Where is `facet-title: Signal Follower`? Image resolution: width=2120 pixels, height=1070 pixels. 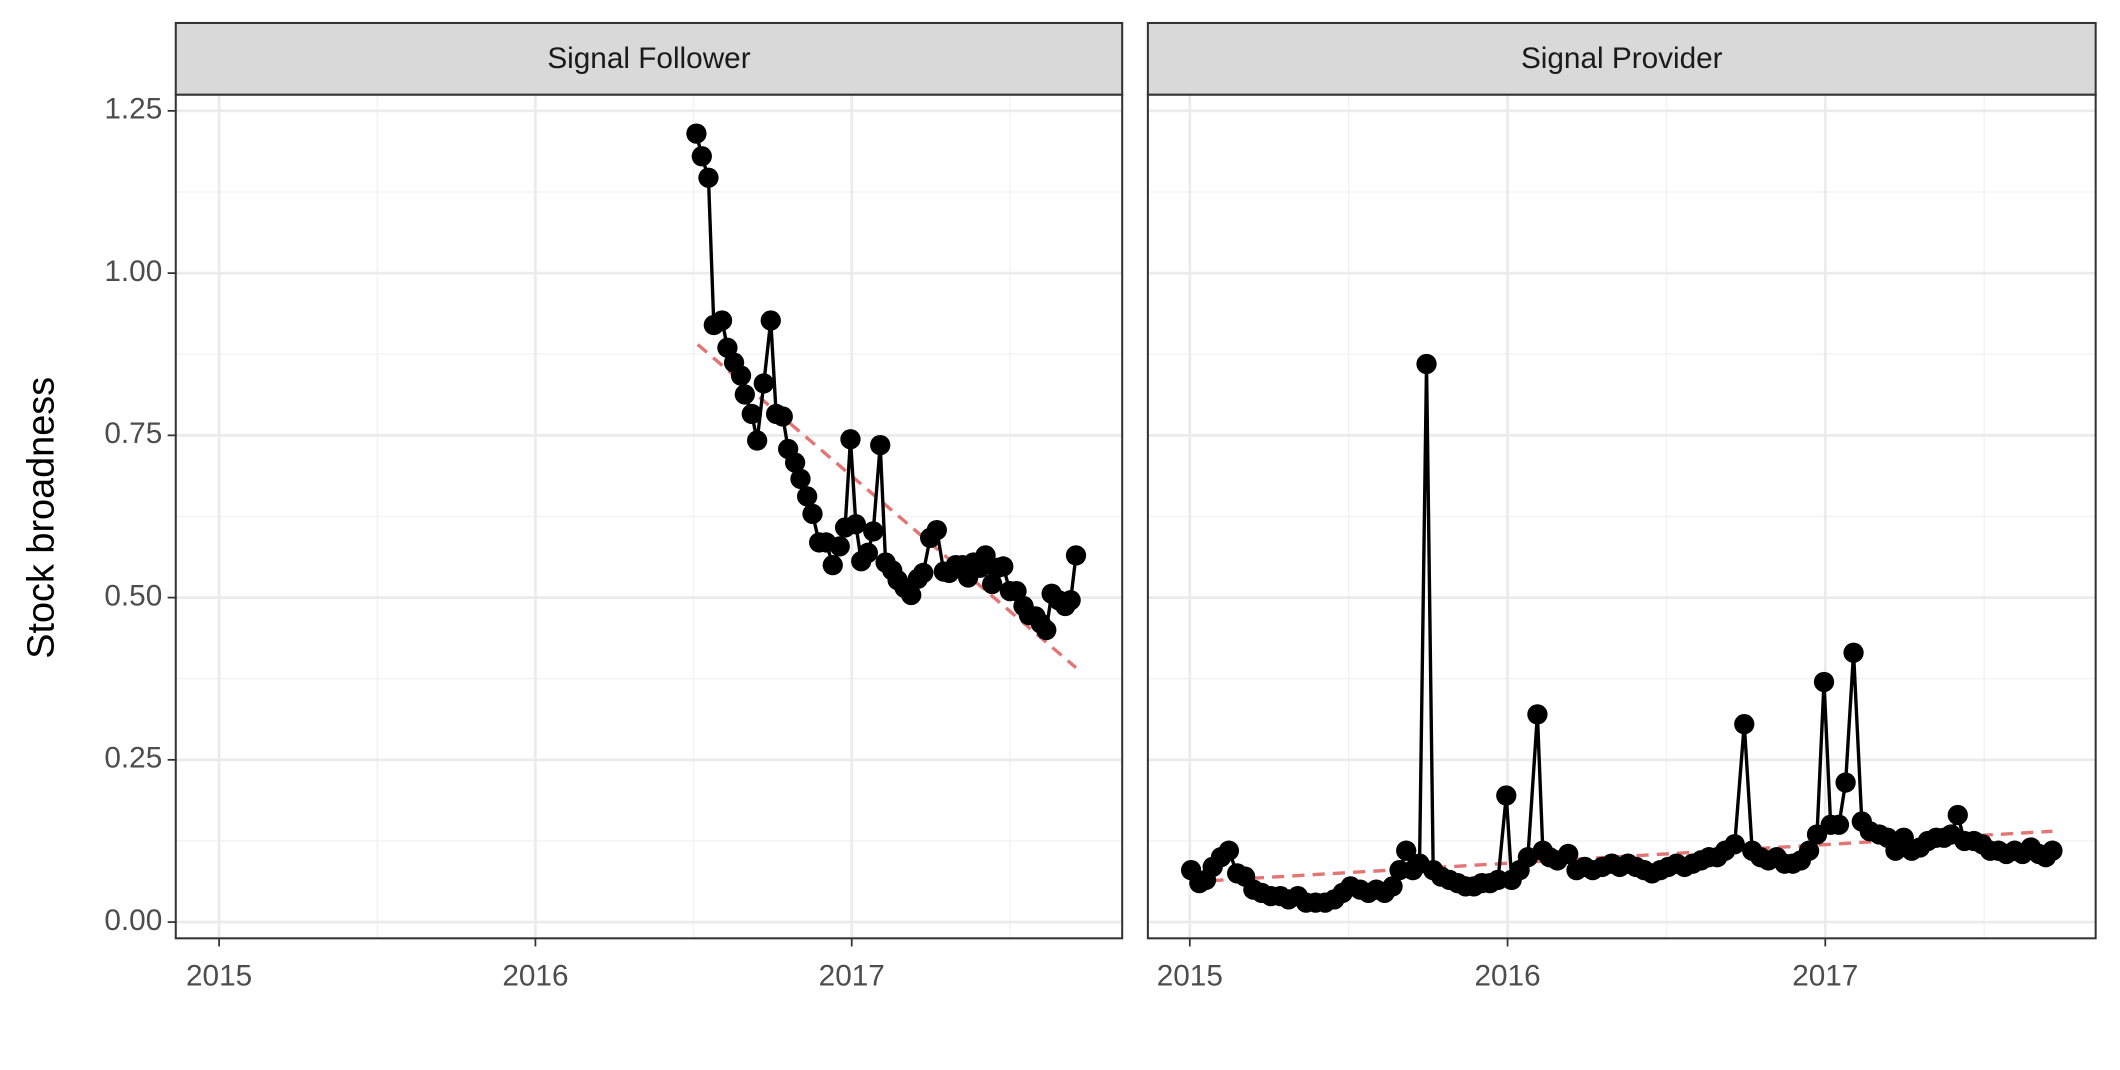 facet-title: Signal Follower is located at coordinates (648, 58).